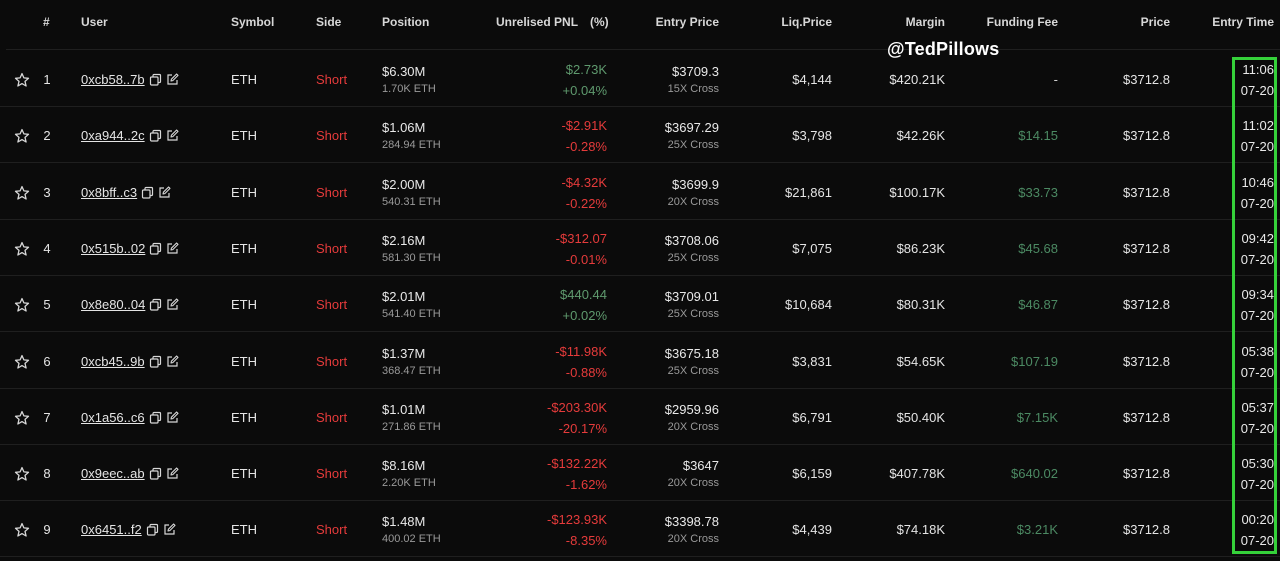 This screenshot has width=1280, height=561. What do you see at coordinates (1022, 22) in the screenshot?
I see `col-funding-fee: Funding Fee` at bounding box center [1022, 22].